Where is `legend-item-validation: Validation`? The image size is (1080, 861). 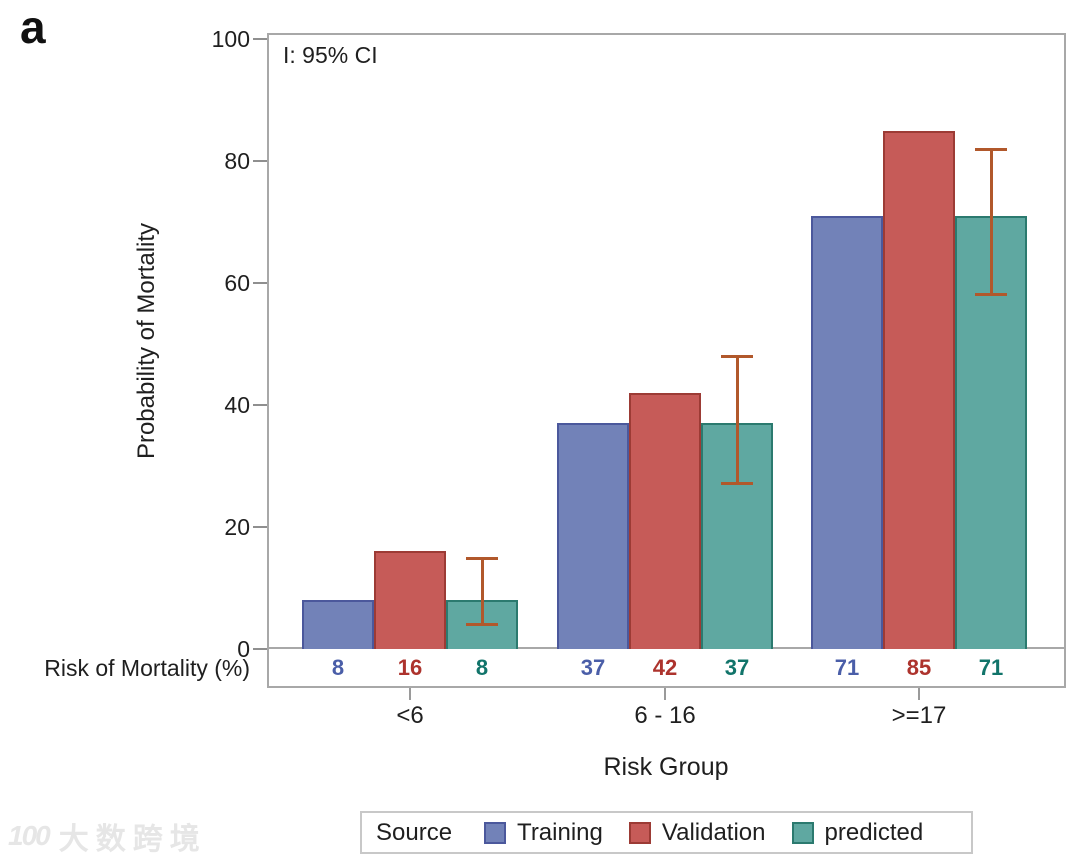
legend-item-validation: Validation is located at coordinates (697, 832).